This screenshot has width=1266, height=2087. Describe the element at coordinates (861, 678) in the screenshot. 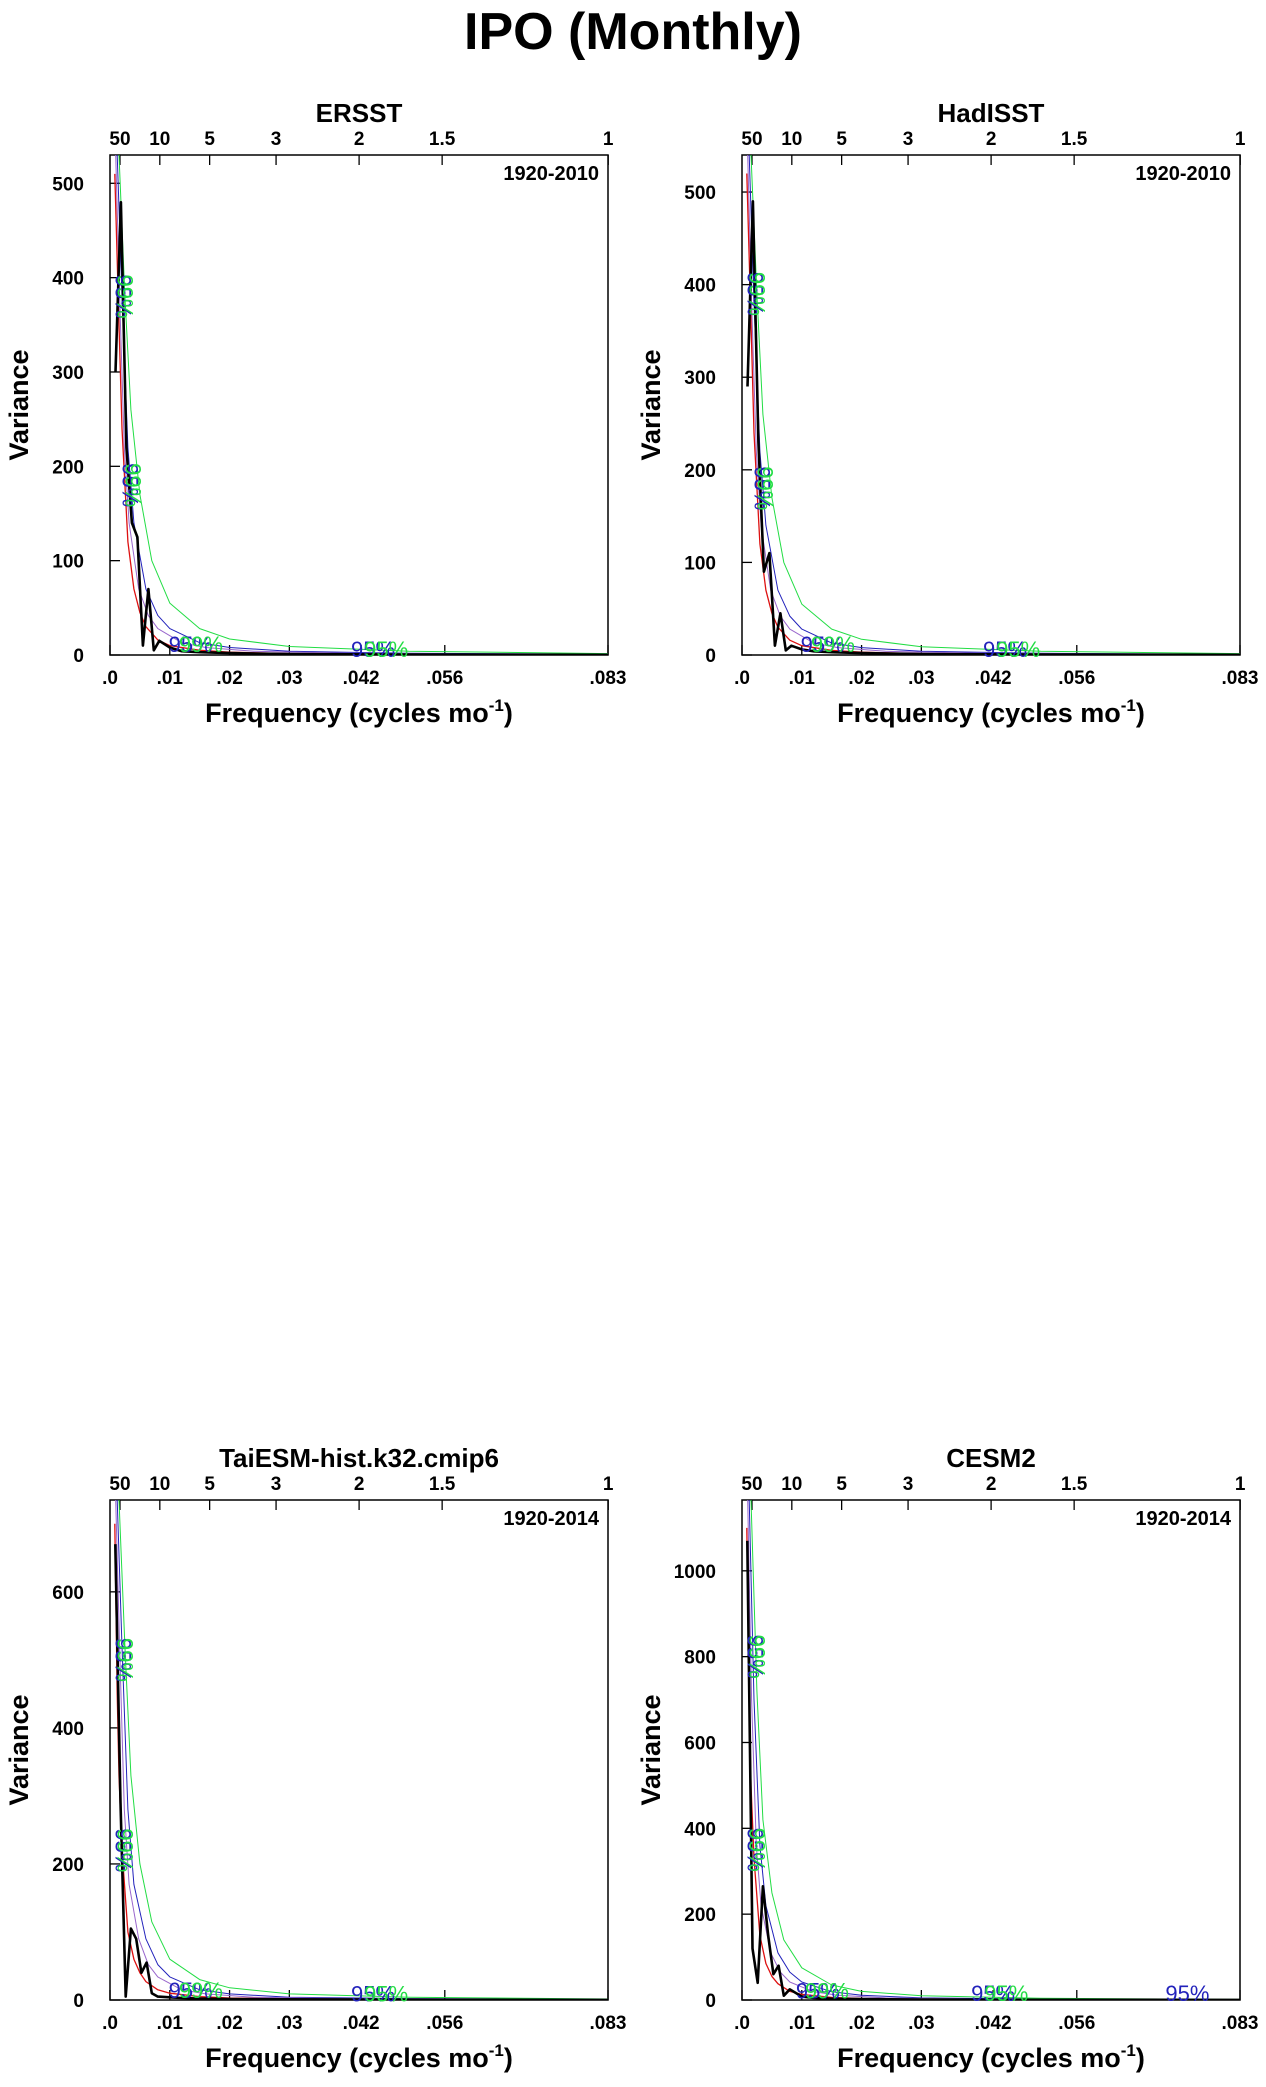

I see `x-tick-label: .02` at that location.